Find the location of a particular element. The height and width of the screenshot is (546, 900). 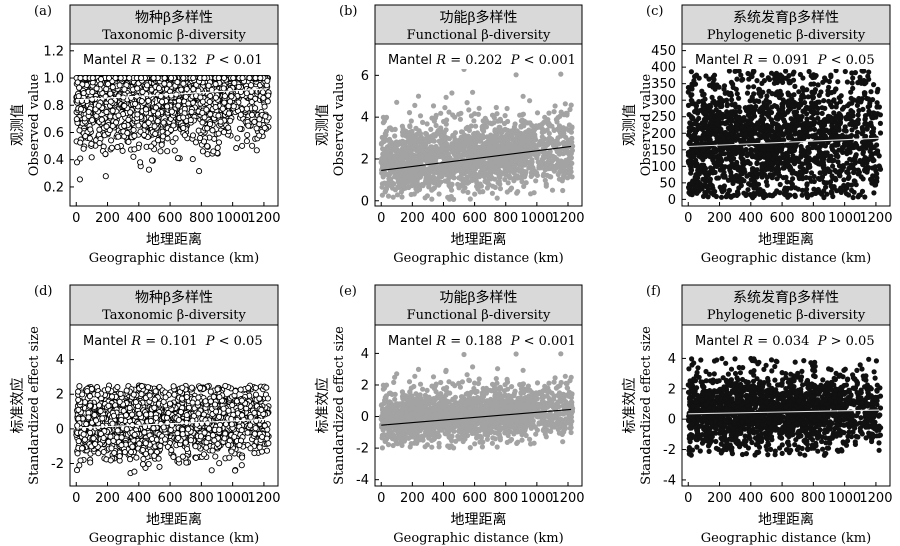

x-tick-label: 1200 is located at coordinates (263, 218).